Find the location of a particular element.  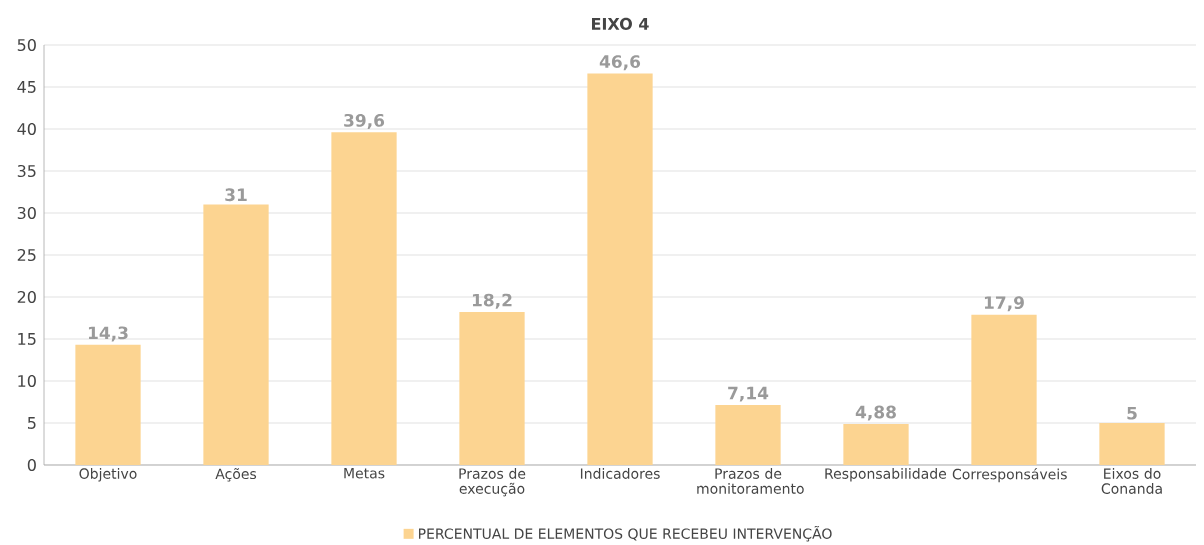

y-tick-label: 25 is located at coordinates (26, 255).